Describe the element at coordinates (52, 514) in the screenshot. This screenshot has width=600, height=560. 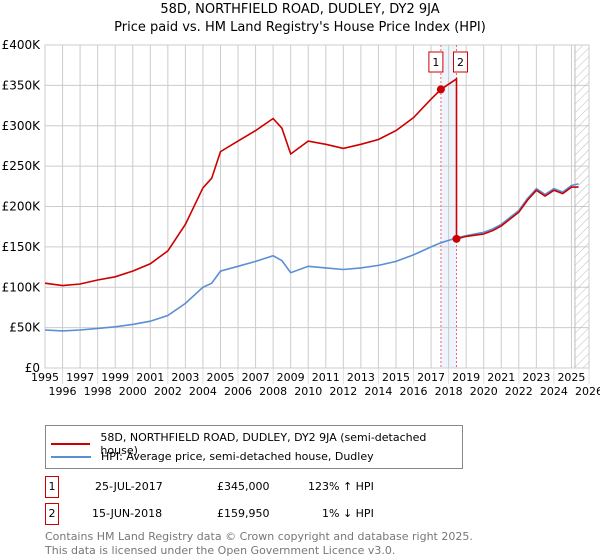
I see `sale-badge: 2` at that location.